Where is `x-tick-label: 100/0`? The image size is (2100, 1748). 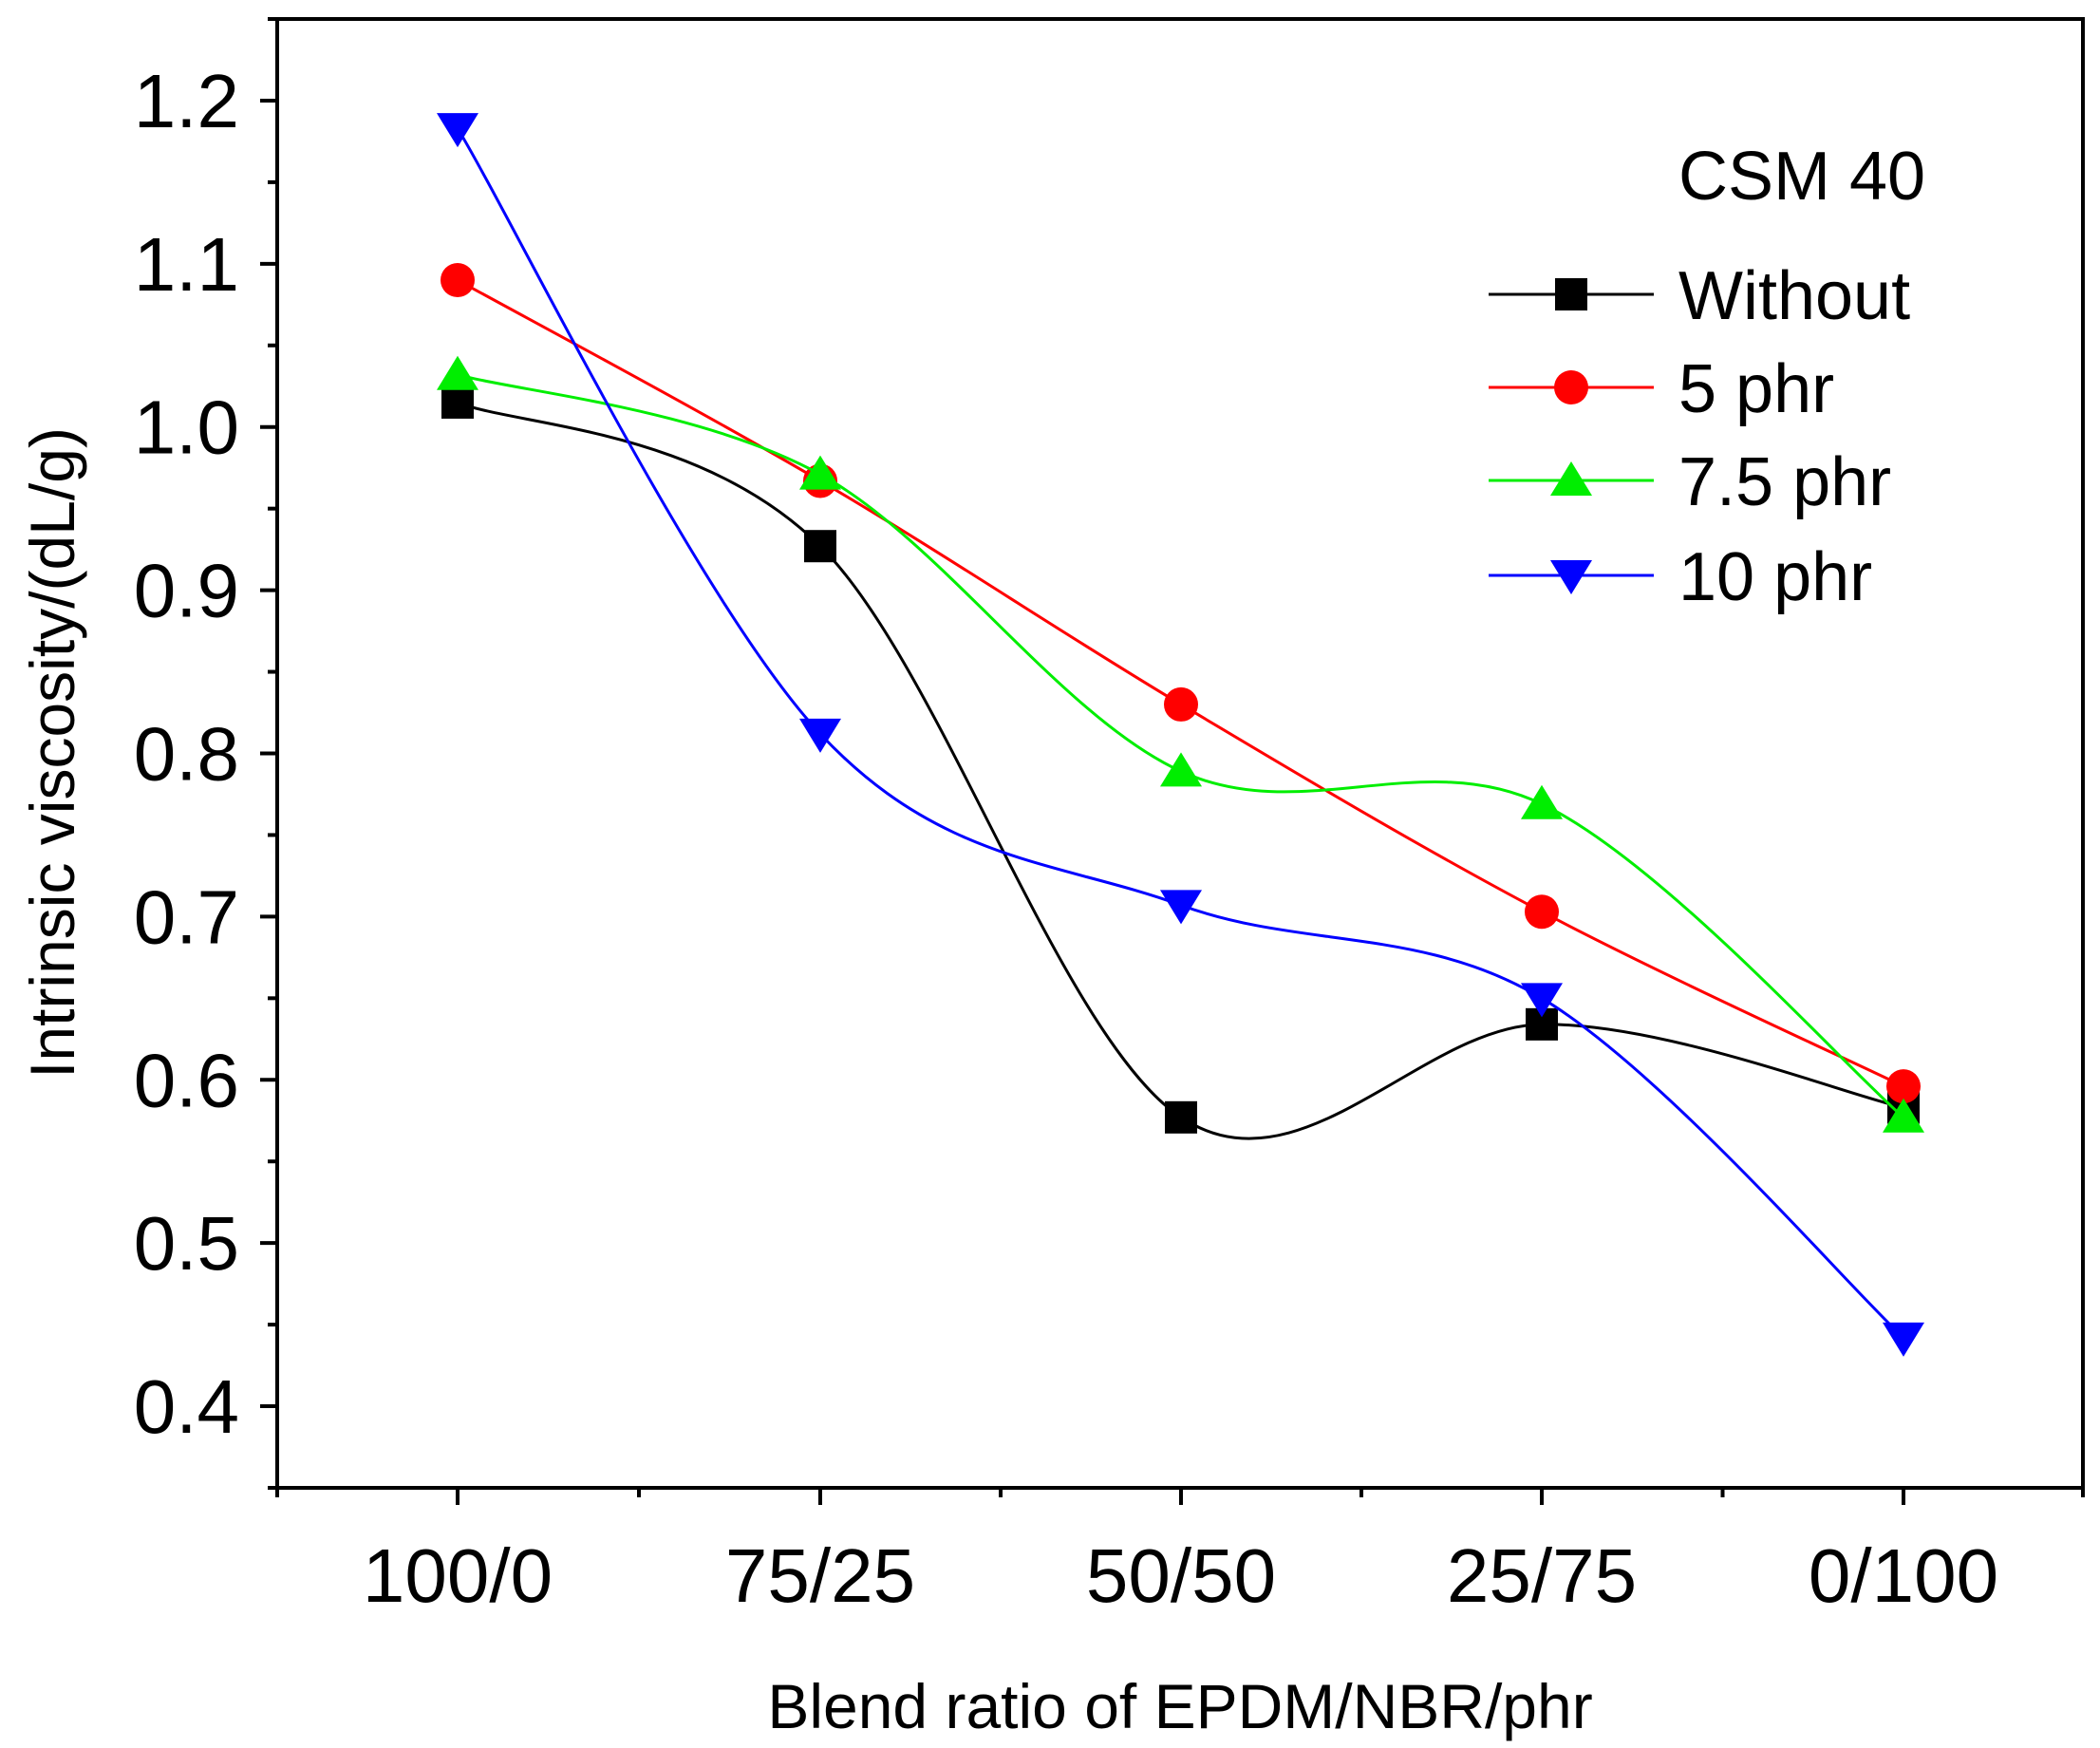 x-tick-label: 100/0 is located at coordinates (458, 1575).